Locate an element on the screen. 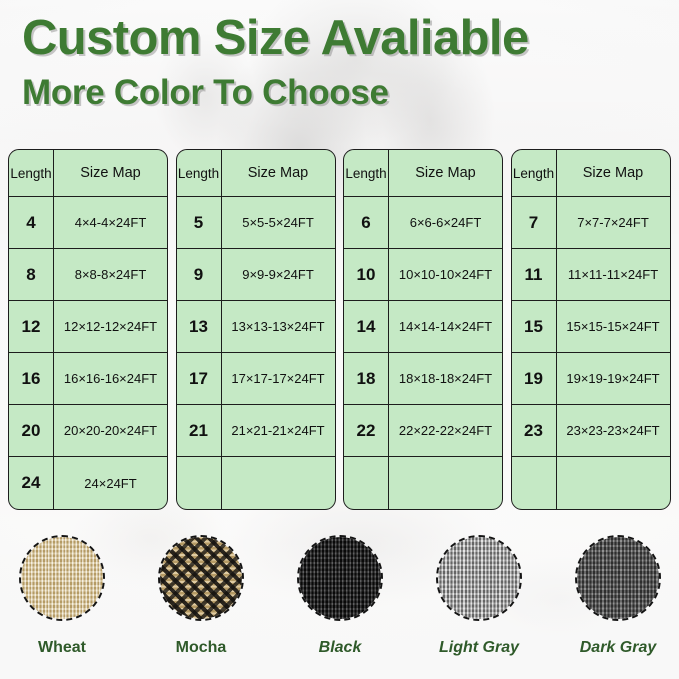 This screenshot has width=679, height=679. cell-length: 20 is located at coordinates (31, 430).